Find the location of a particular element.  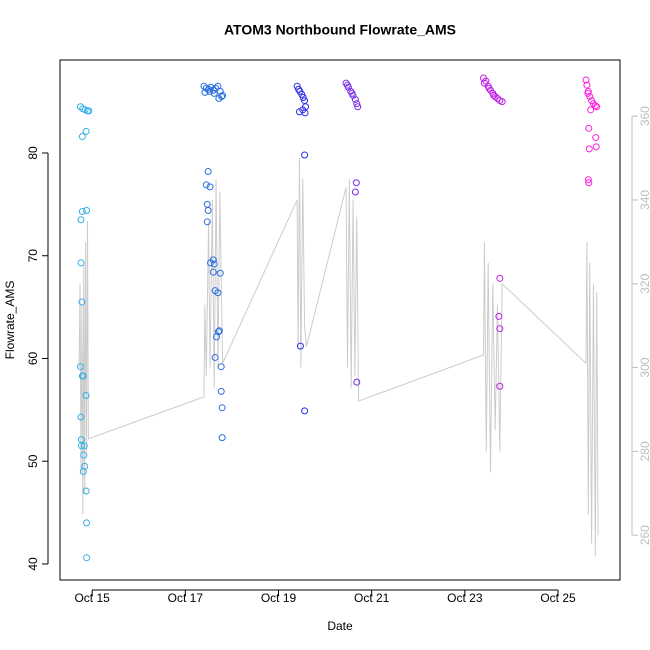

x-axis-label: Date is located at coordinates (340, 626).